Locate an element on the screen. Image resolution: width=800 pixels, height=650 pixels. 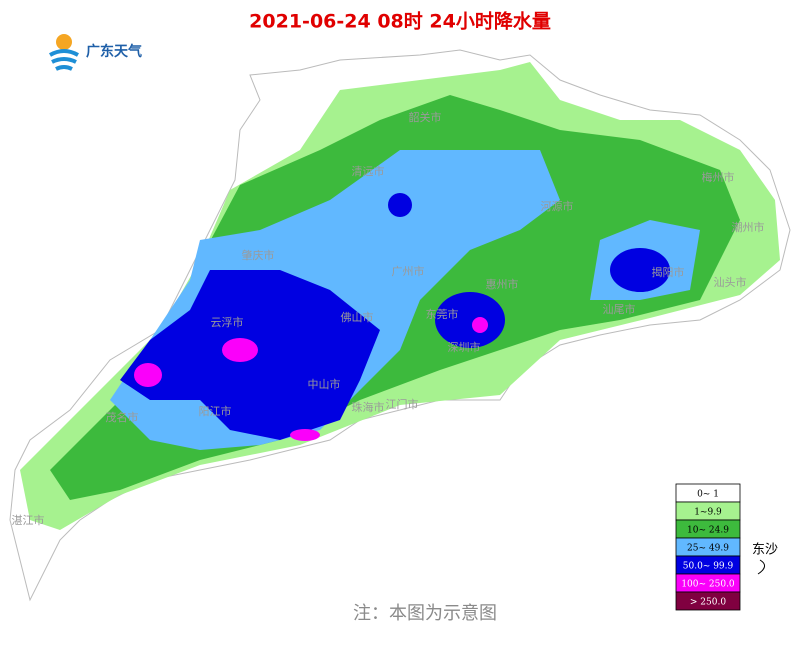
city-label: 江门市 is located at coordinates (402, 404).